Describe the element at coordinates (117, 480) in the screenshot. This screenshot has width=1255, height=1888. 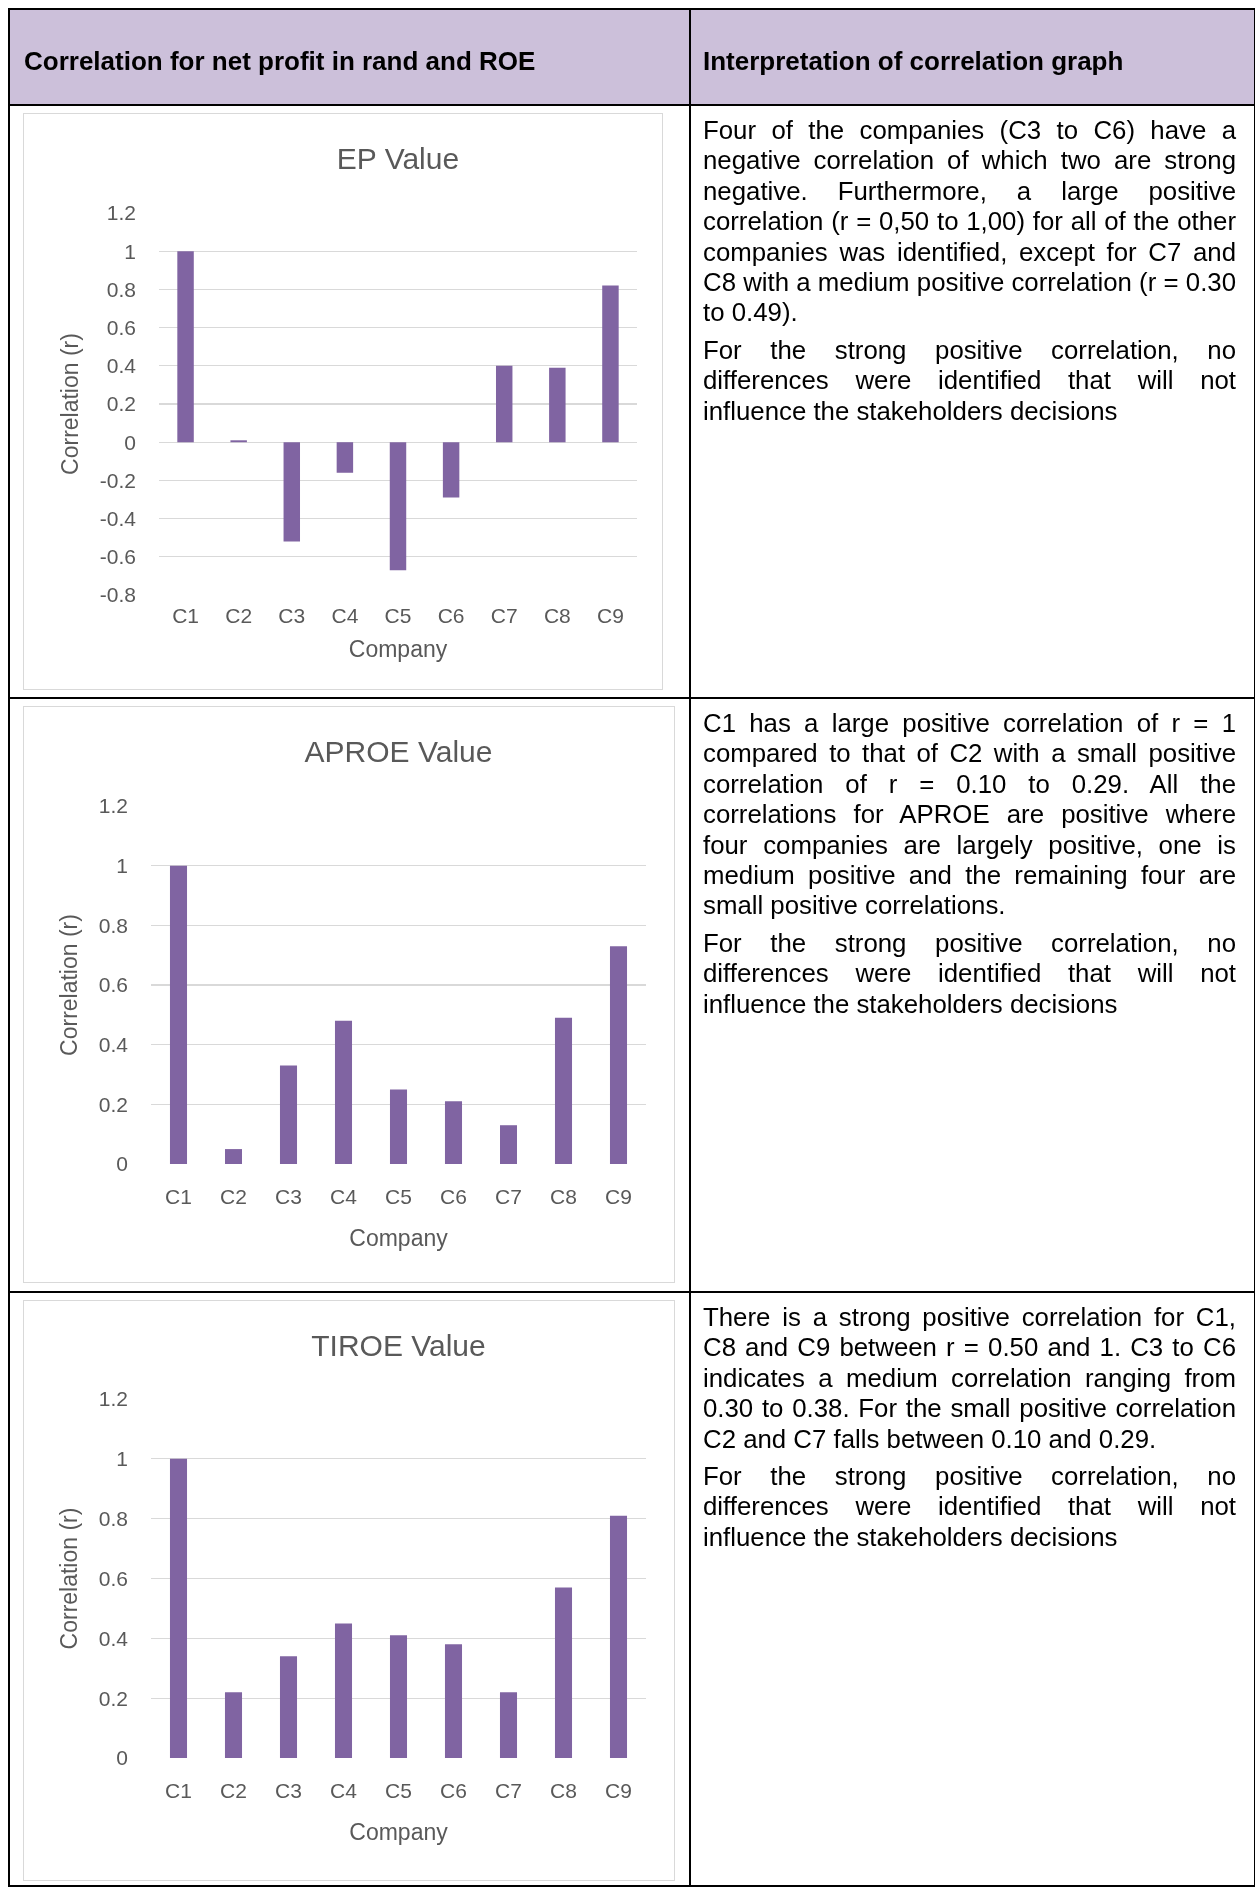
I see `y-tick-label: -0.2` at that location.